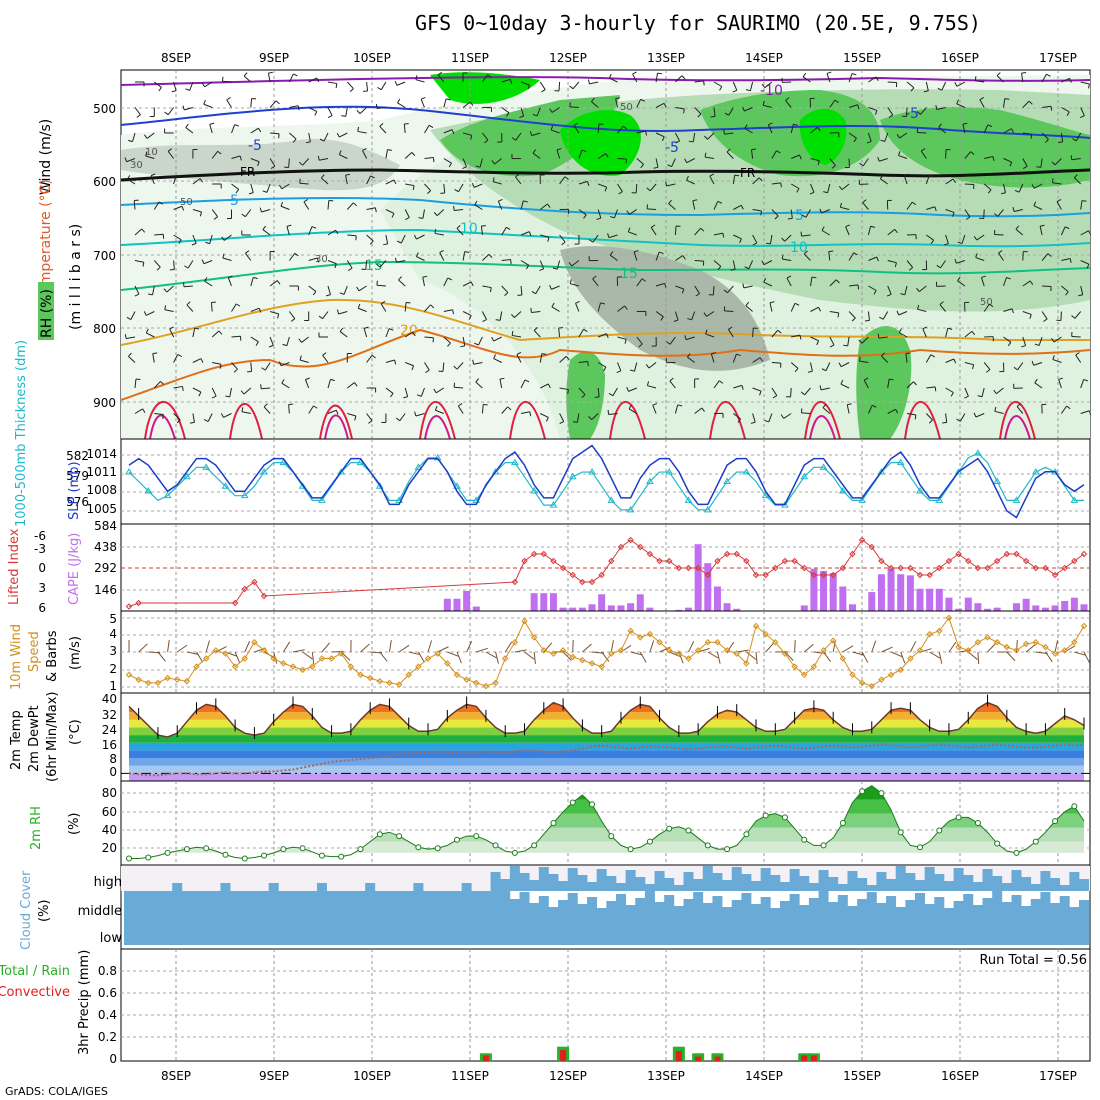  I want to click on temp-band, so click(606, 754).